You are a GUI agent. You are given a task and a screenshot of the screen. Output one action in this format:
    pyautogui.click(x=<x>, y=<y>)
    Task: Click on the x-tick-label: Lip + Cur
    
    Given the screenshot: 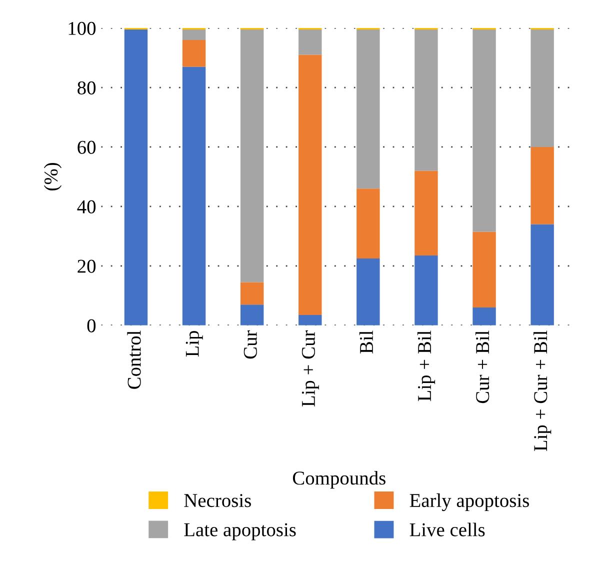 What is the action you would take?
    pyautogui.click(x=310, y=368)
    